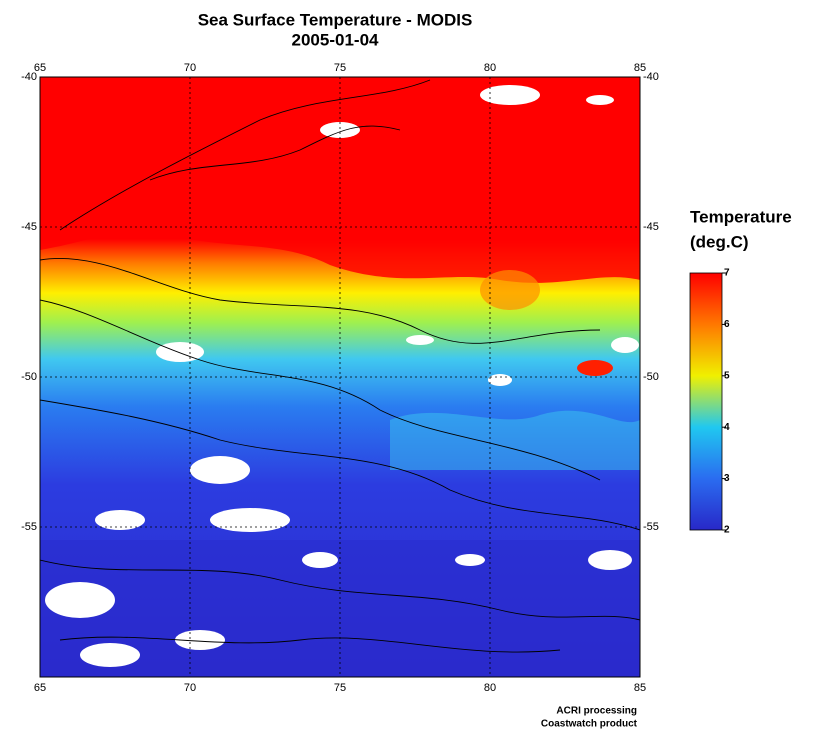 This screenshot has width=822, height=743. Describe the element at coordinates (727, 530) in the screenshot. I see `colorbar-tick-label: 2` at that location.